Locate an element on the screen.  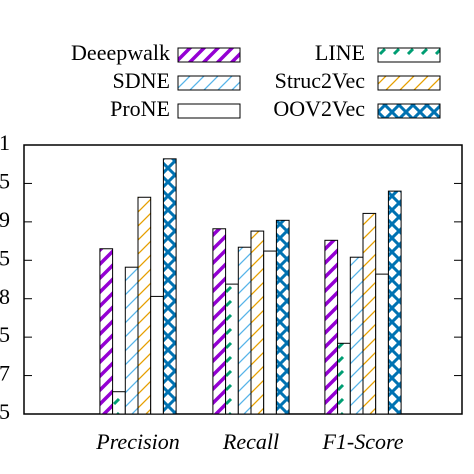
y-tick-label: 0.8 is located at coordinates (5, 296).